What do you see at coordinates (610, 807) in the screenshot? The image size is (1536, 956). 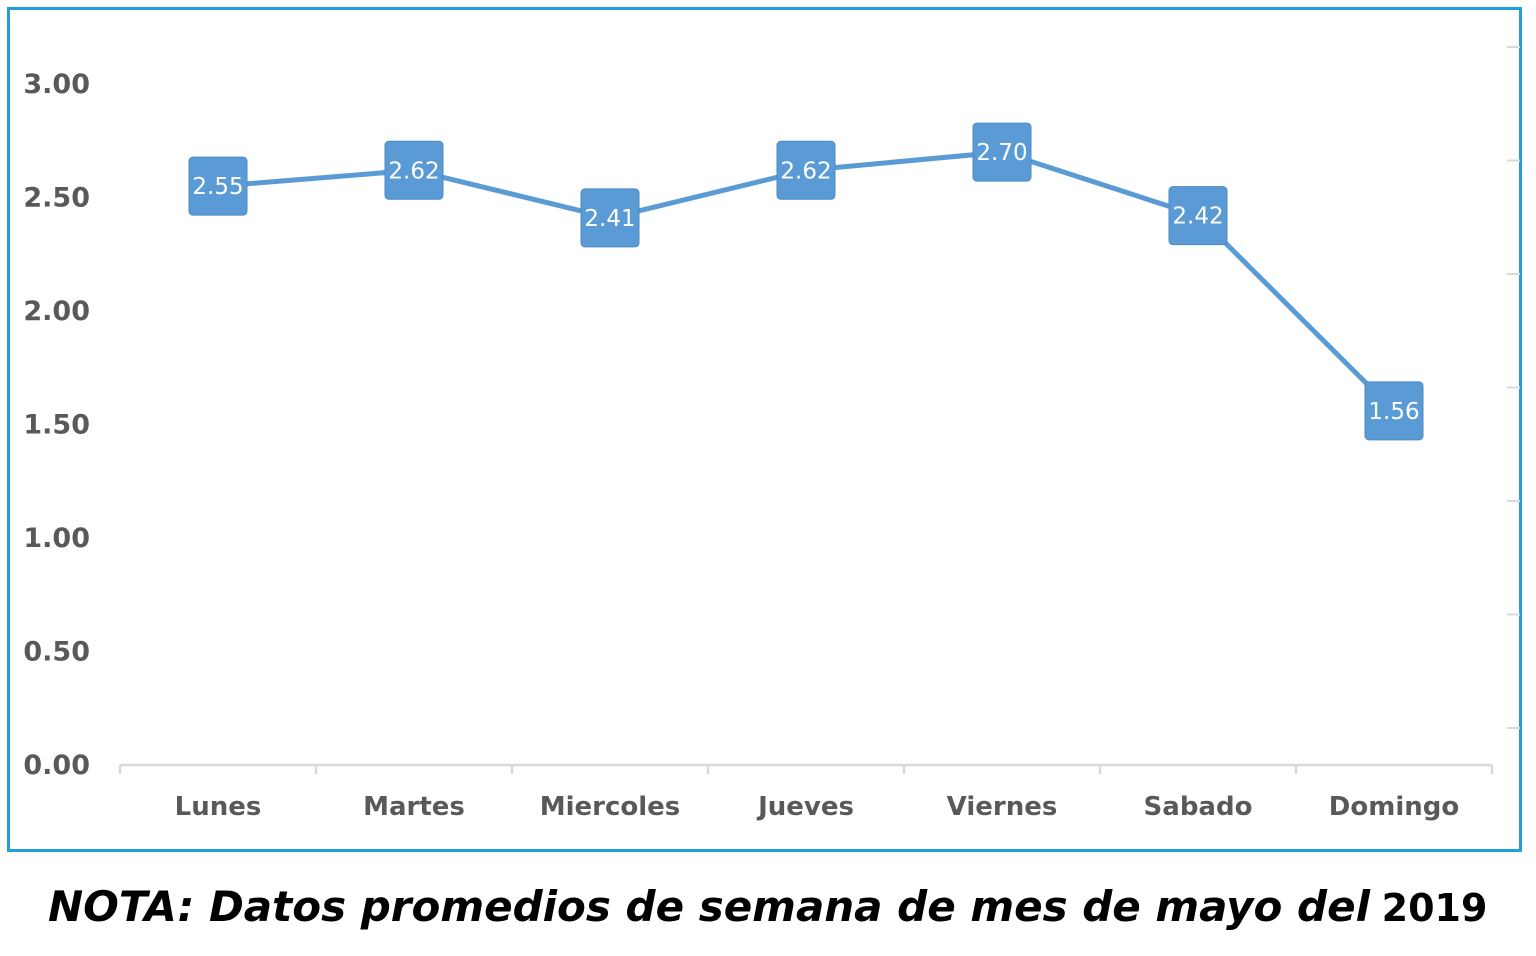 I see `x-tick-label: Miercoles` at bounding box center [610, 807].